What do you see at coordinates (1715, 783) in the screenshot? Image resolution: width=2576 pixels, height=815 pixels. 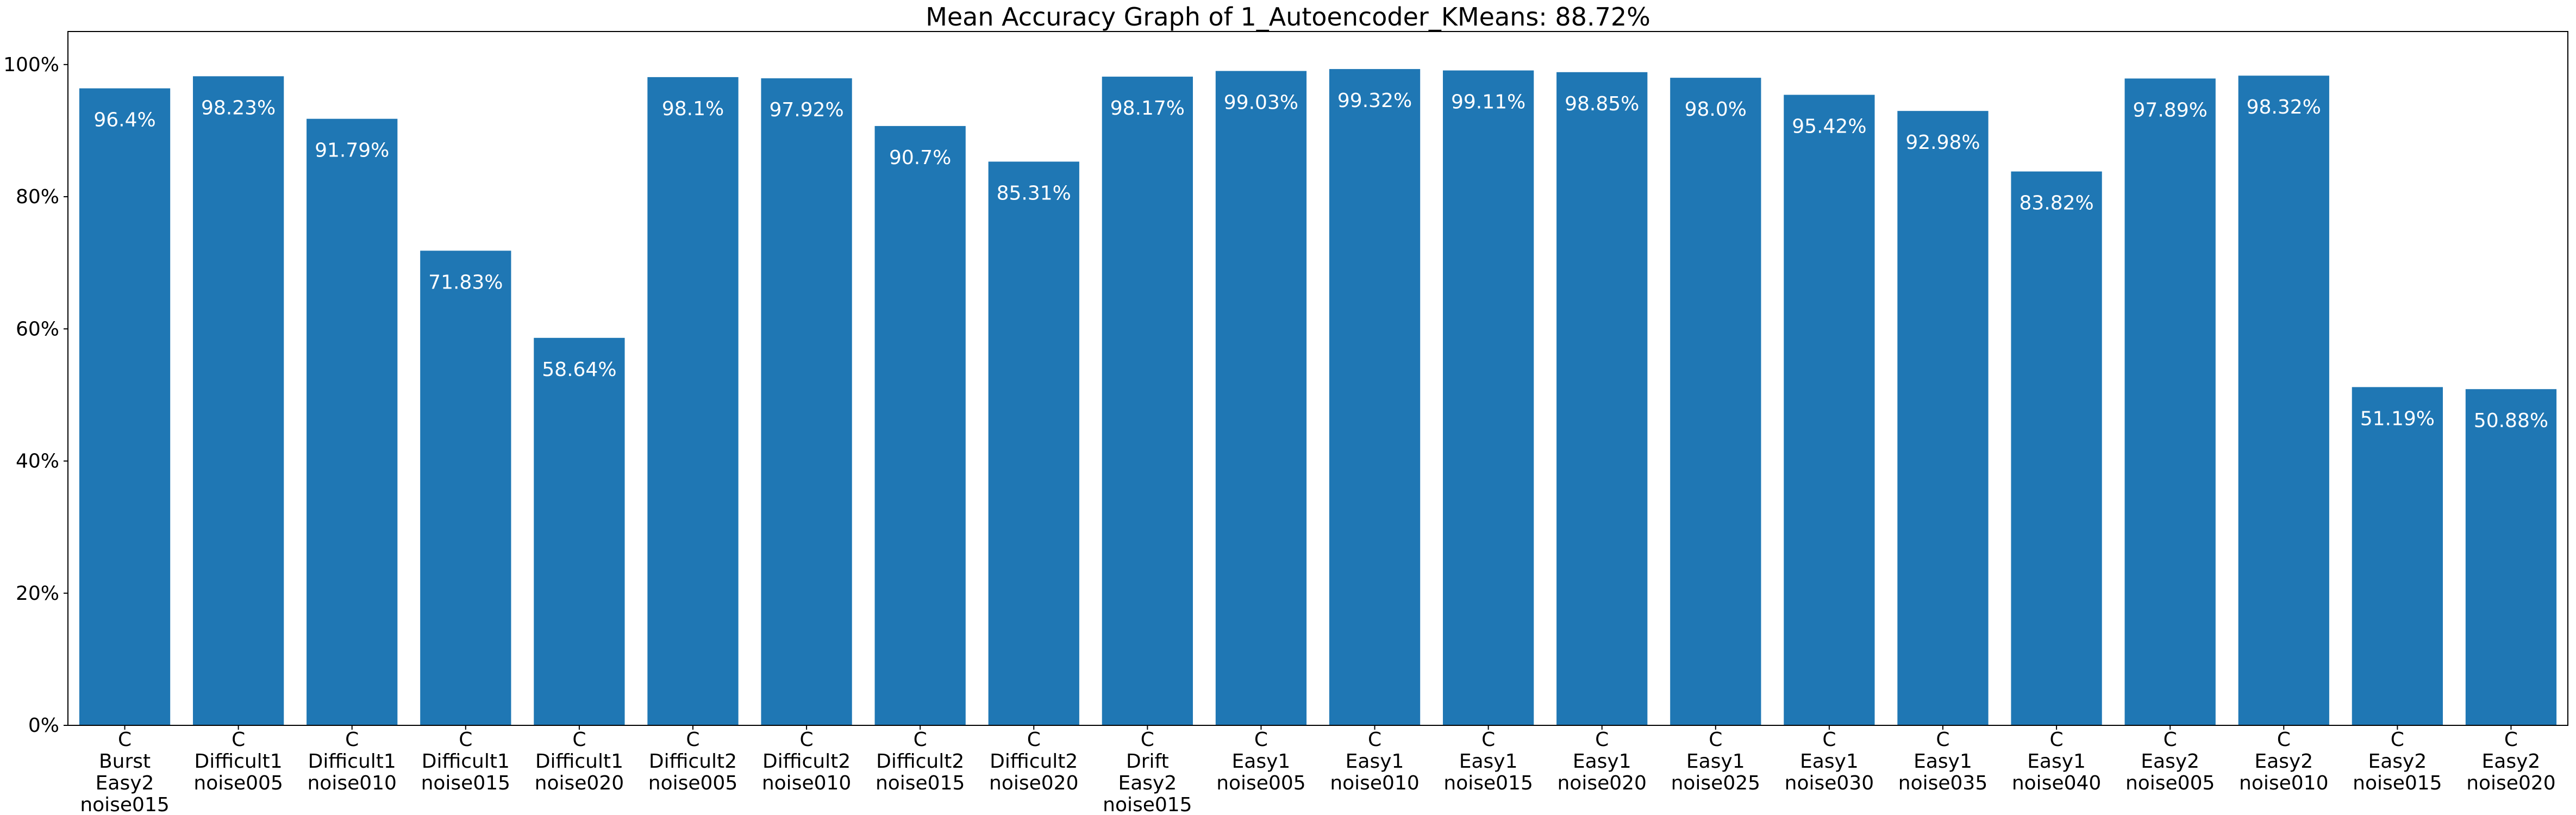 I see `x-tick-label-line: noise025` at bounding box center [1715, 783].